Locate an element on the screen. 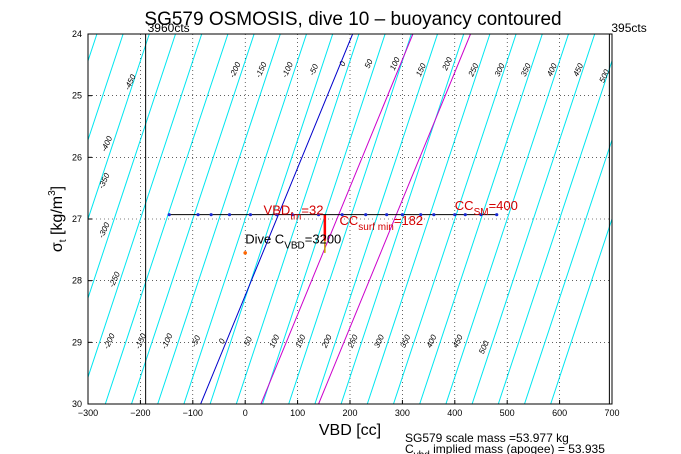  footer-note: SG579 scale mass =53.977 kg is located at coordinates (487, 438).